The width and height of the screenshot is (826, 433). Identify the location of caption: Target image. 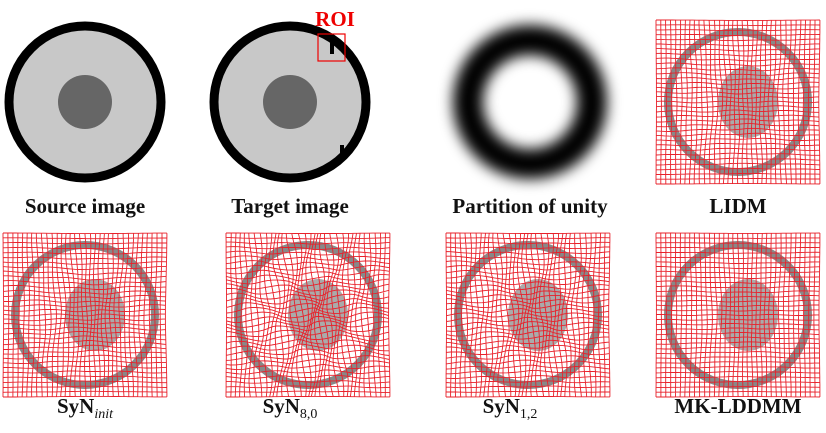
(290, 206).